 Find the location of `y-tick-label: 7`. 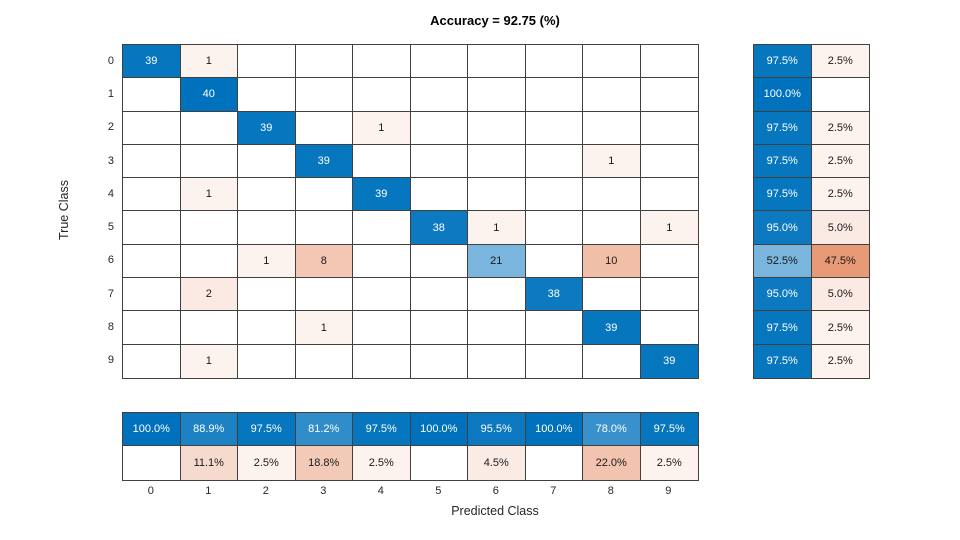

y-tick-label: 7 is located at coordinates (110, 293).